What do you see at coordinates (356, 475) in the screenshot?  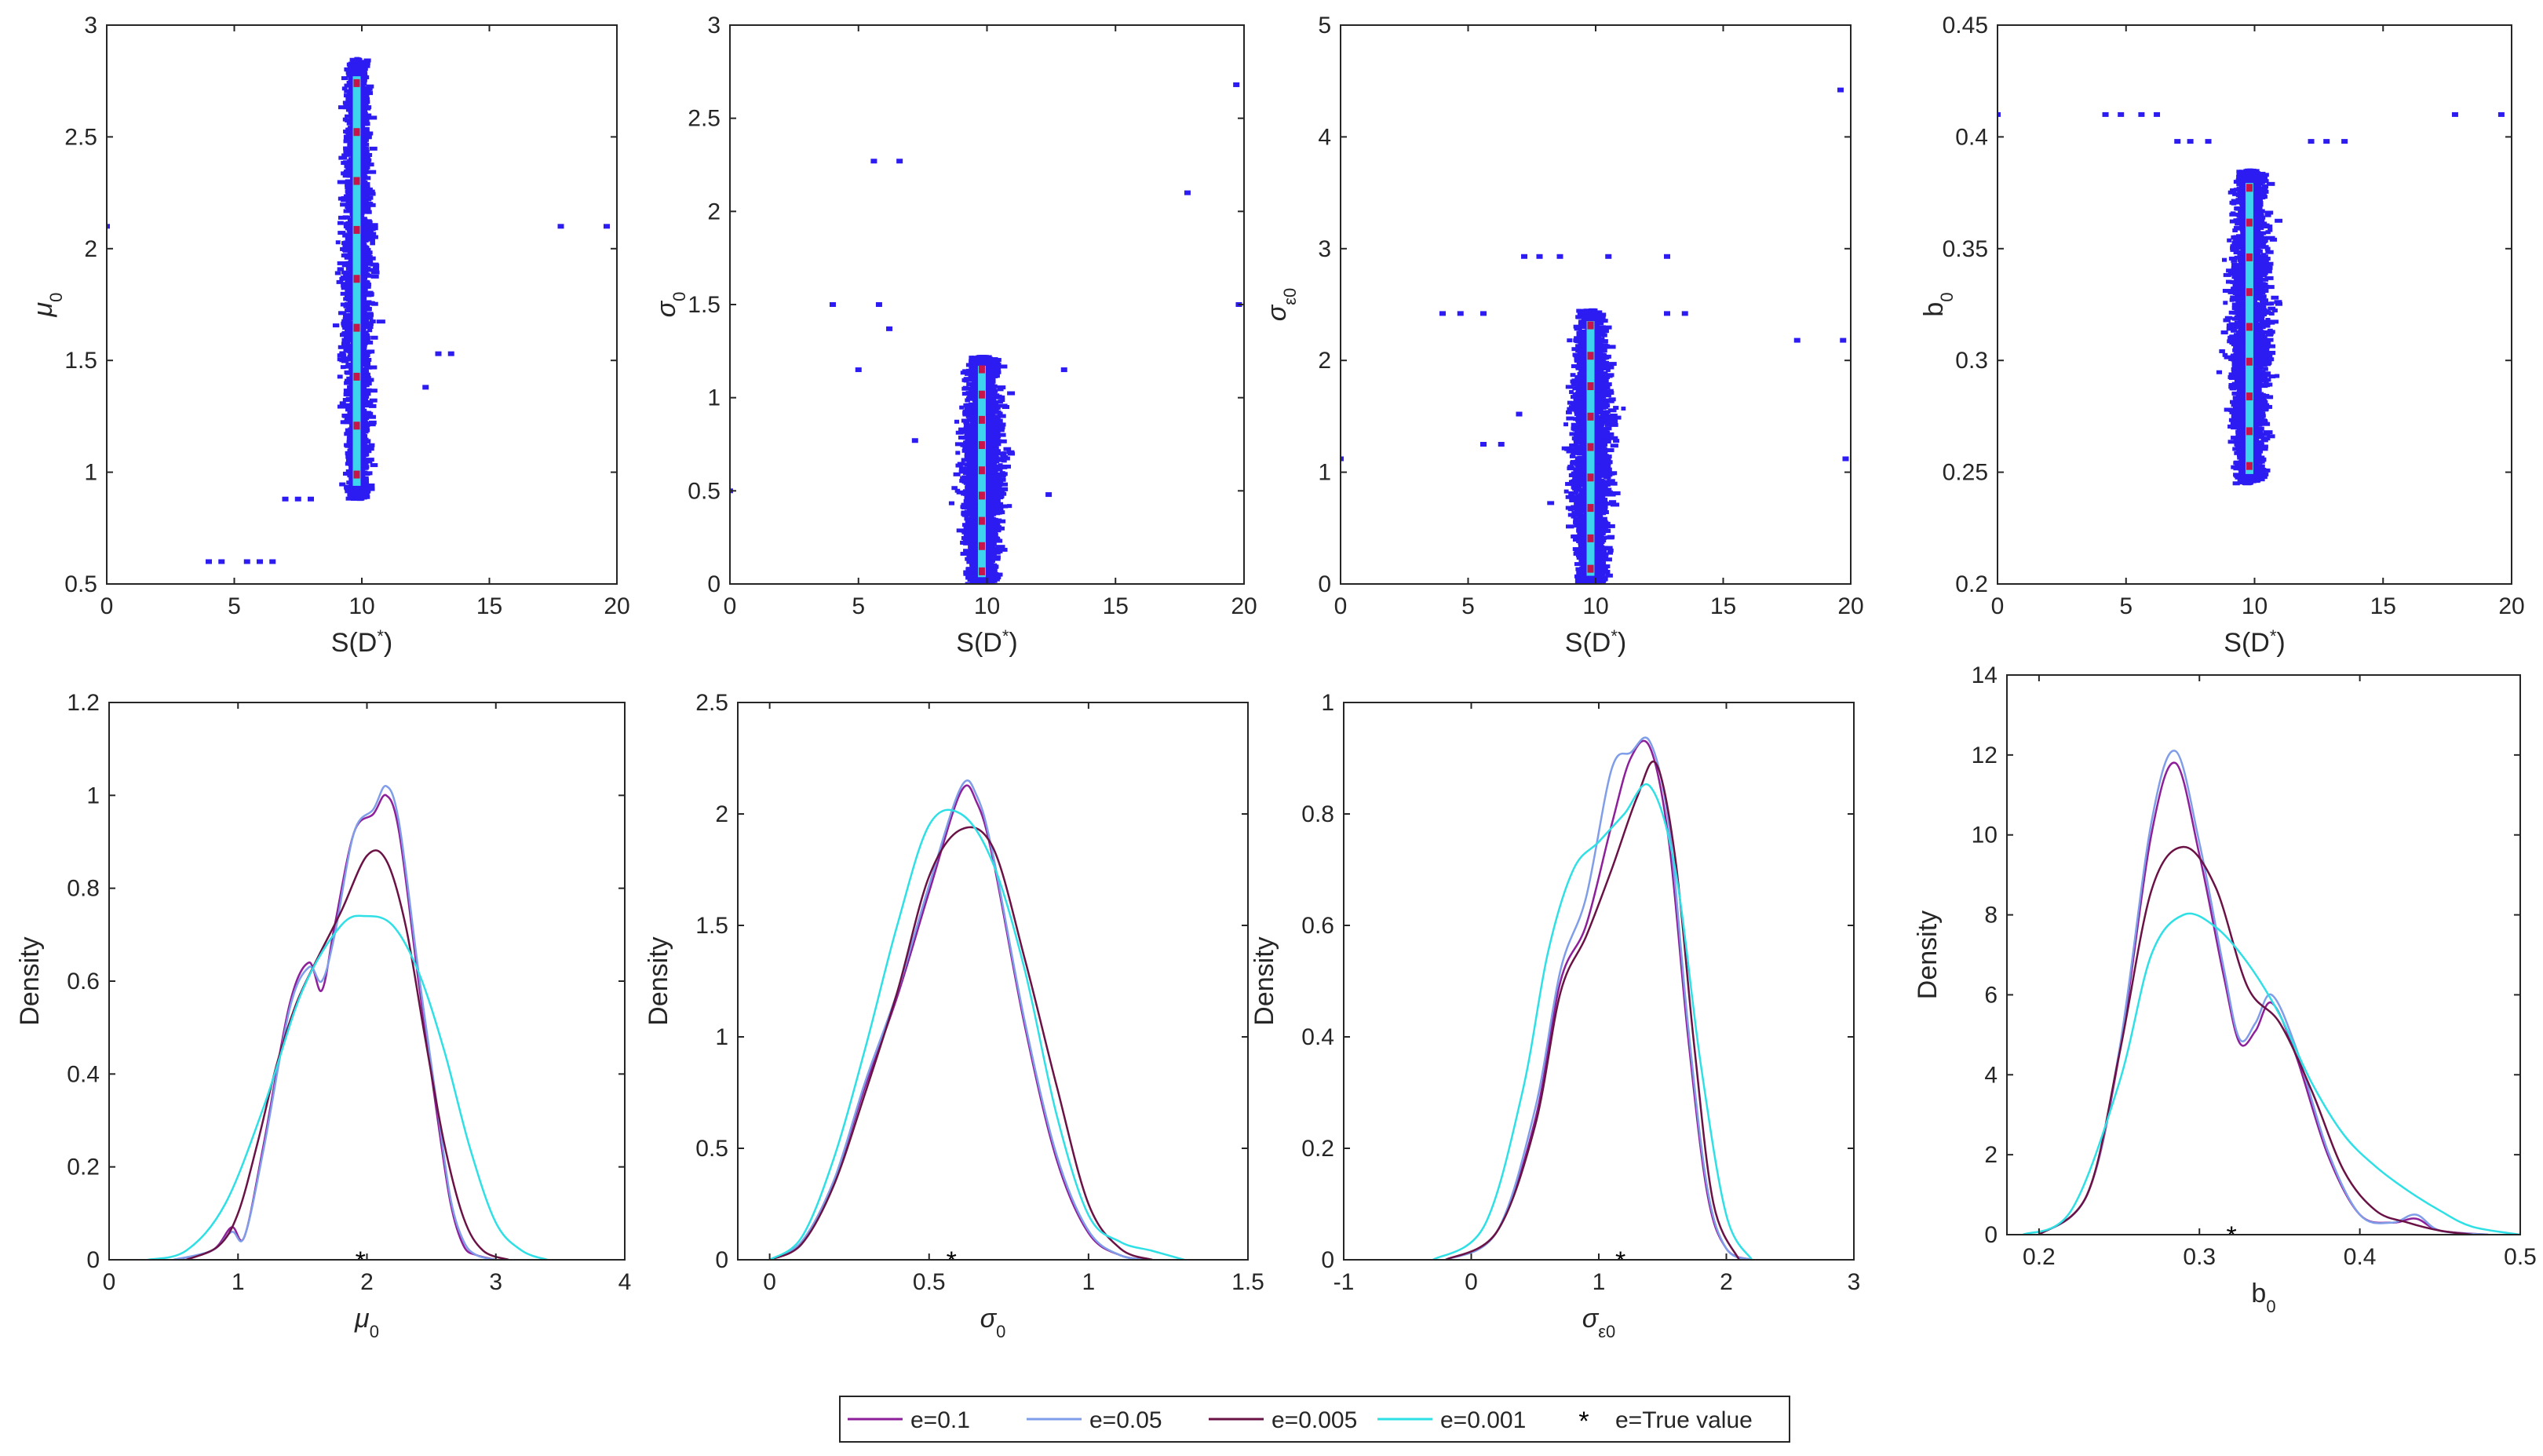 I see `scatter-dense-mark` at bounding box center [356, 475].